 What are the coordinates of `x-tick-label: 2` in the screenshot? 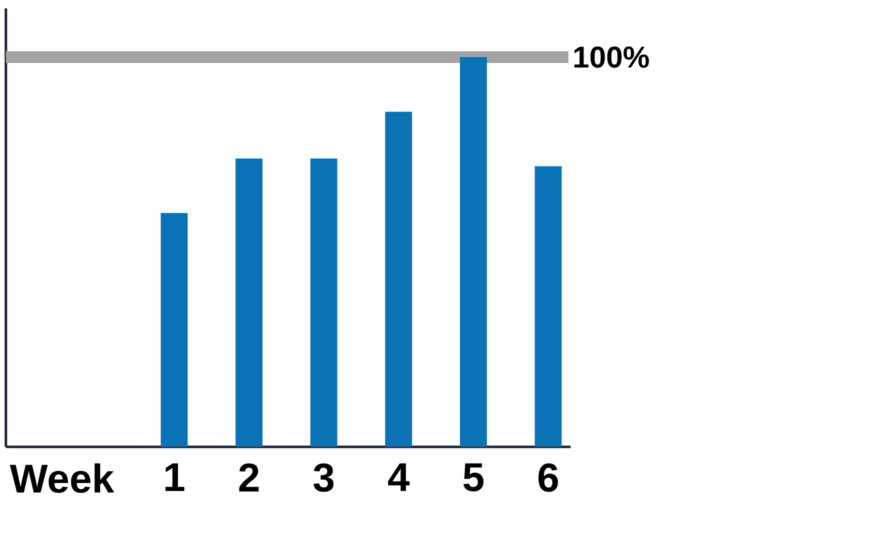 It's located at (249, 477).